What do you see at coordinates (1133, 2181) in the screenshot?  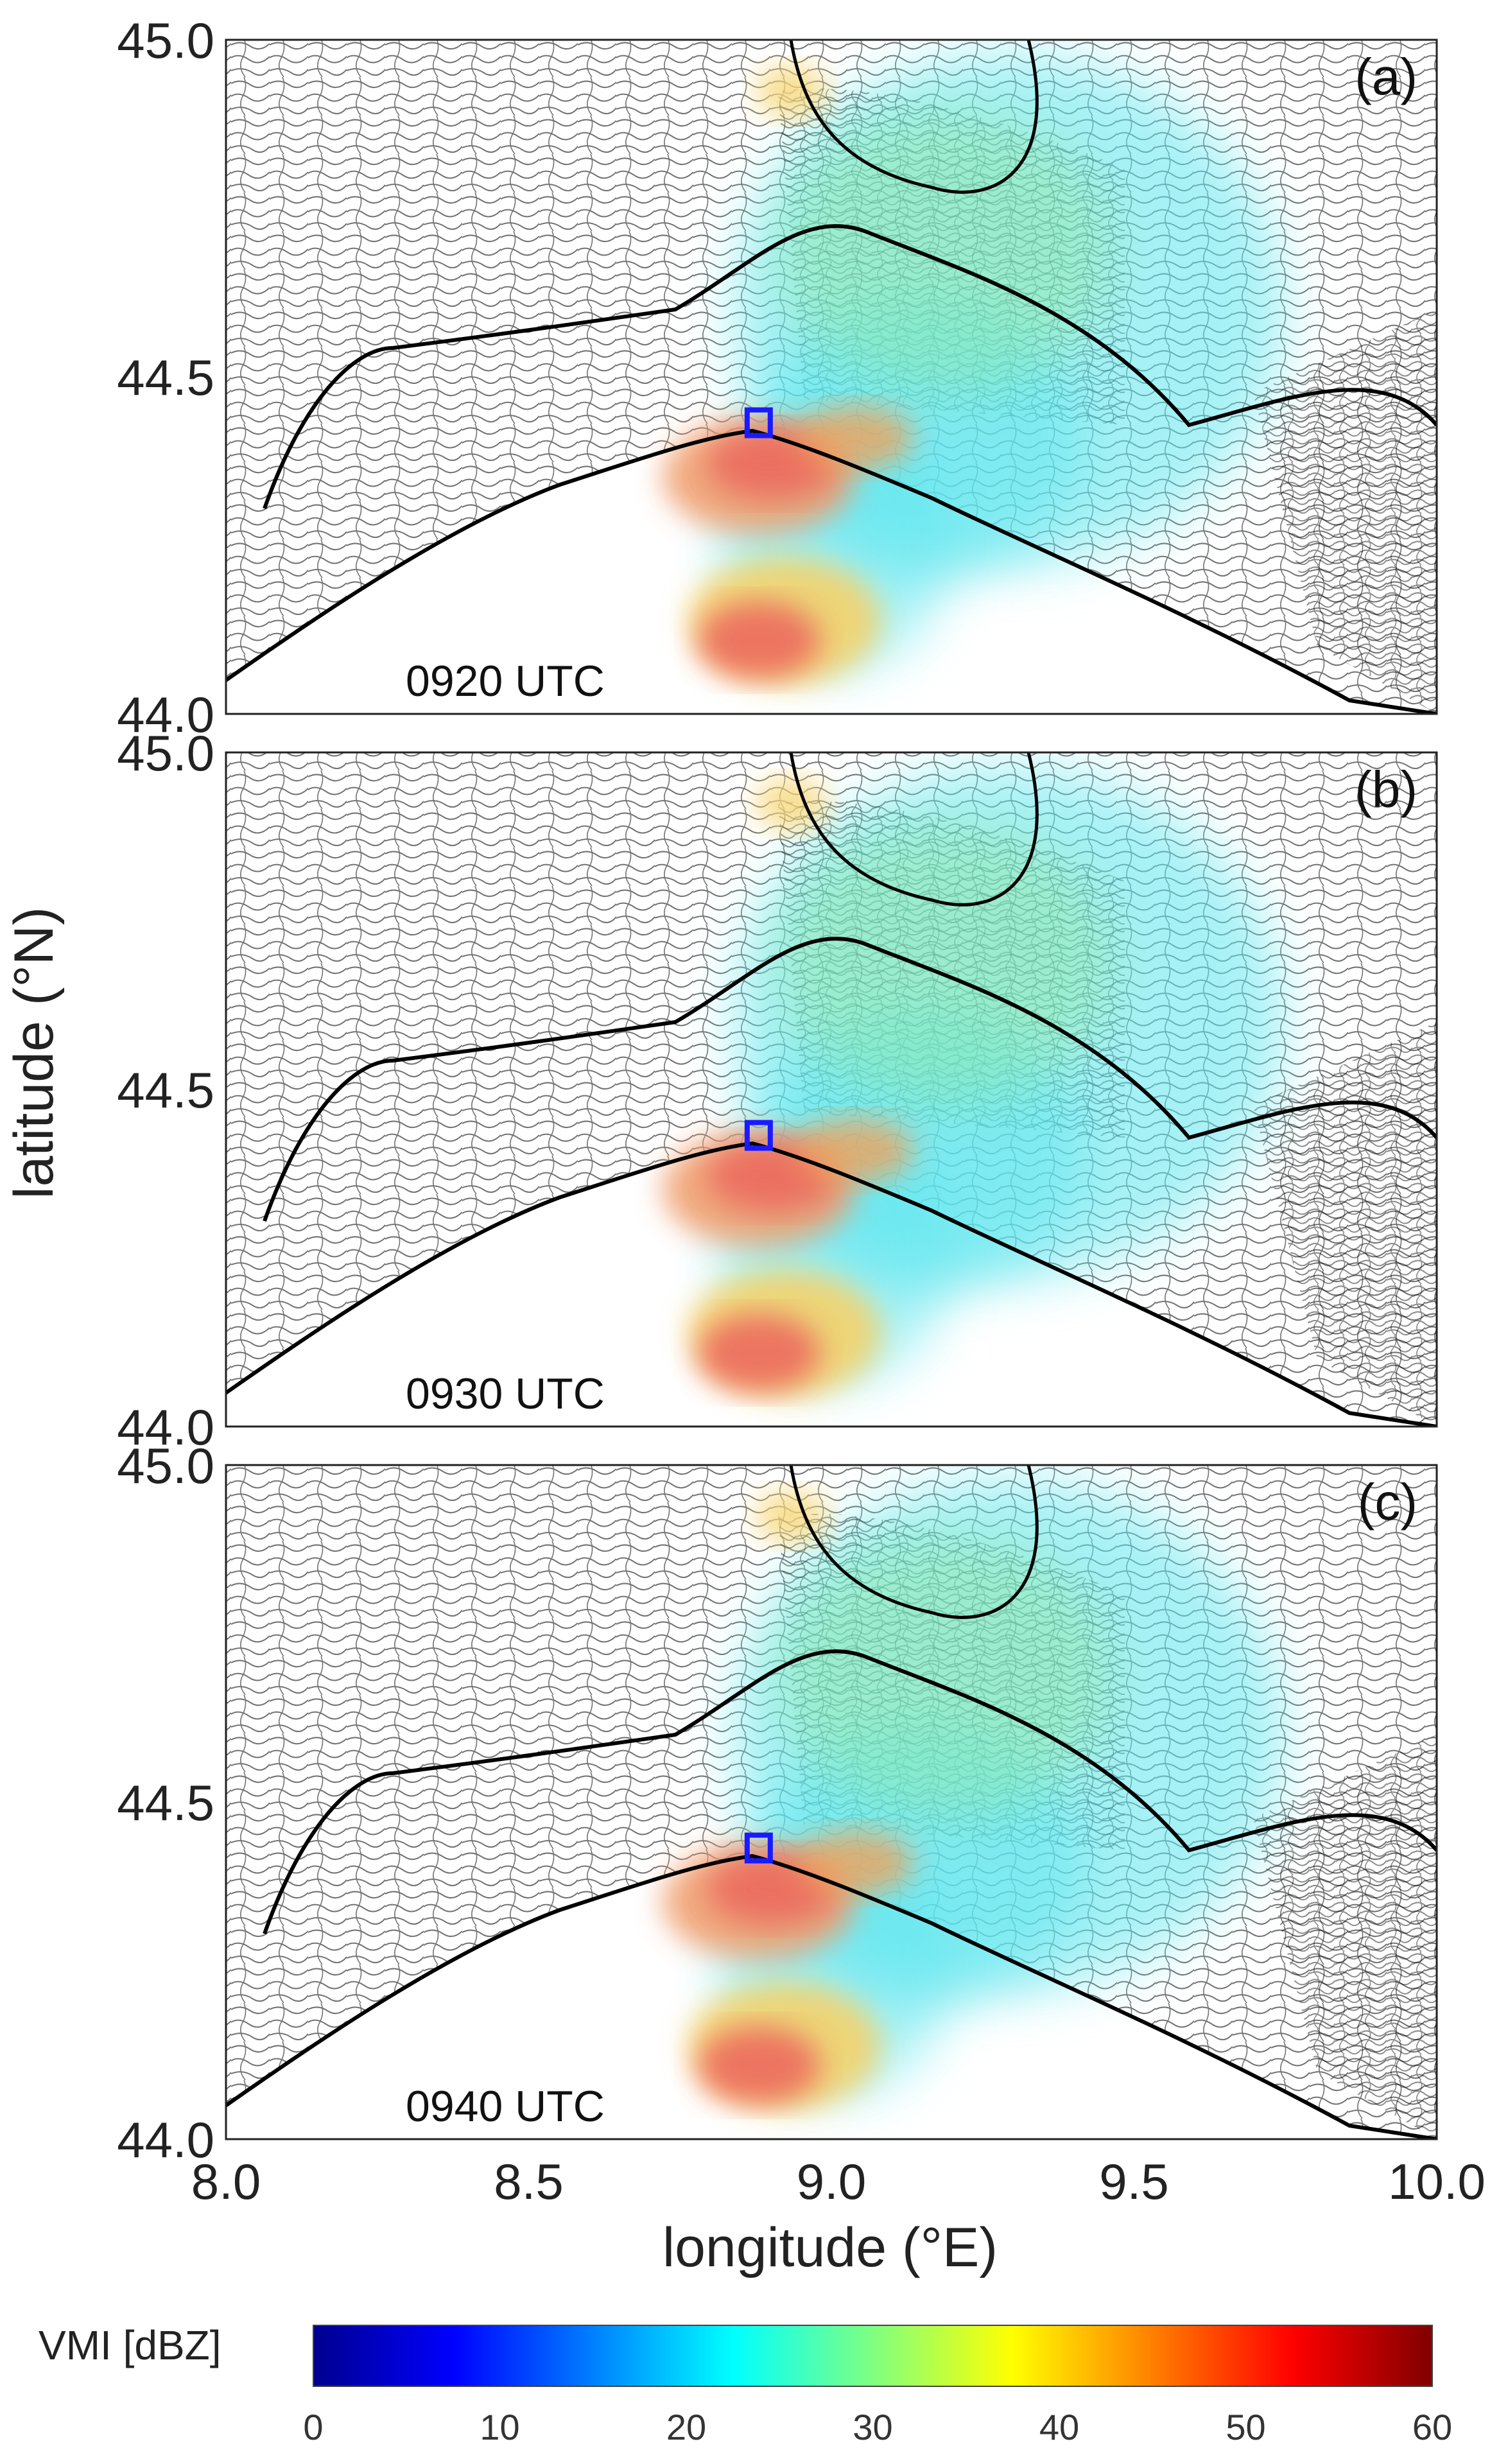 I see `x-tick-label: 9.5` at bounding box center [1133, 2181].